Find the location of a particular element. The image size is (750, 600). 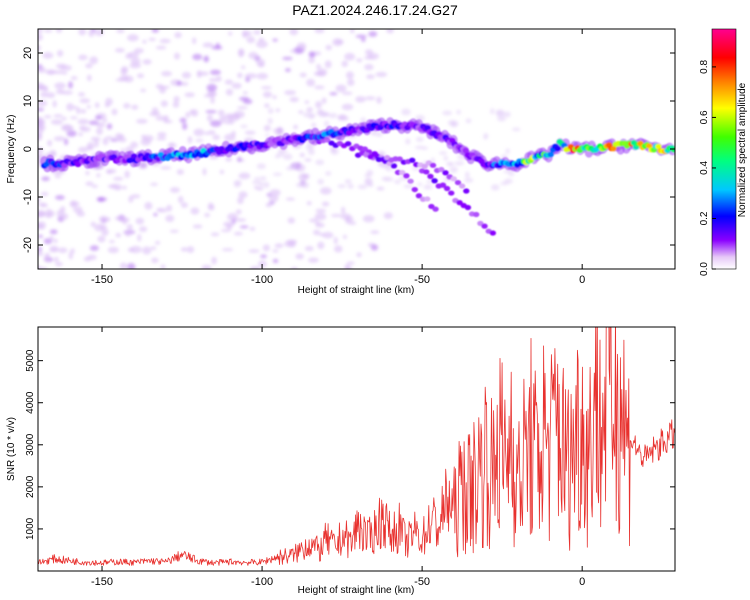

colorbar-tick-label: 0.6 is located at coordinates (704, 117).